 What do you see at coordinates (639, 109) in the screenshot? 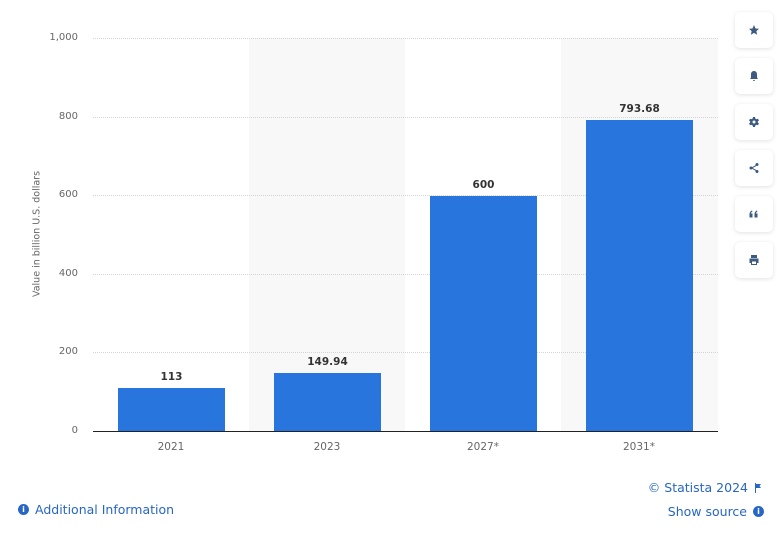
I see `data-label: 793.68` at bounding box center [639, 109].